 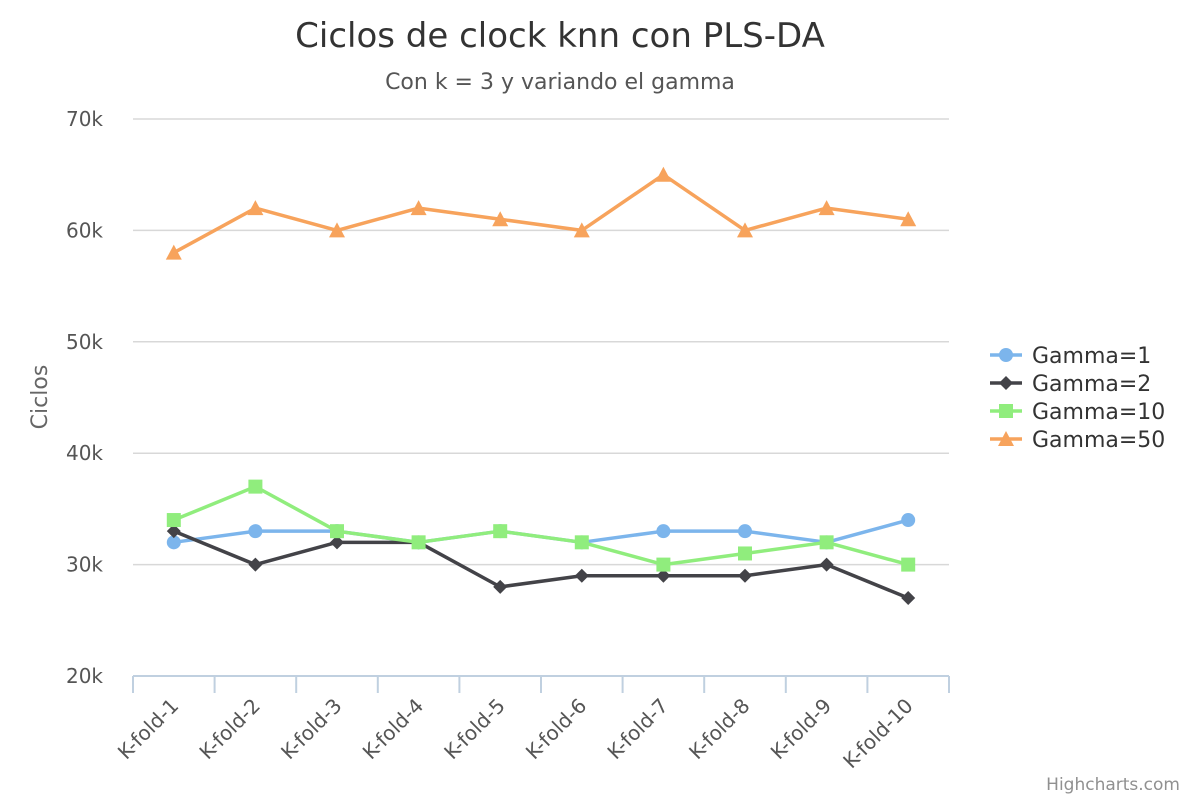 I want to click on legend-label: Gamma=50, so click(x=1098, y=440).